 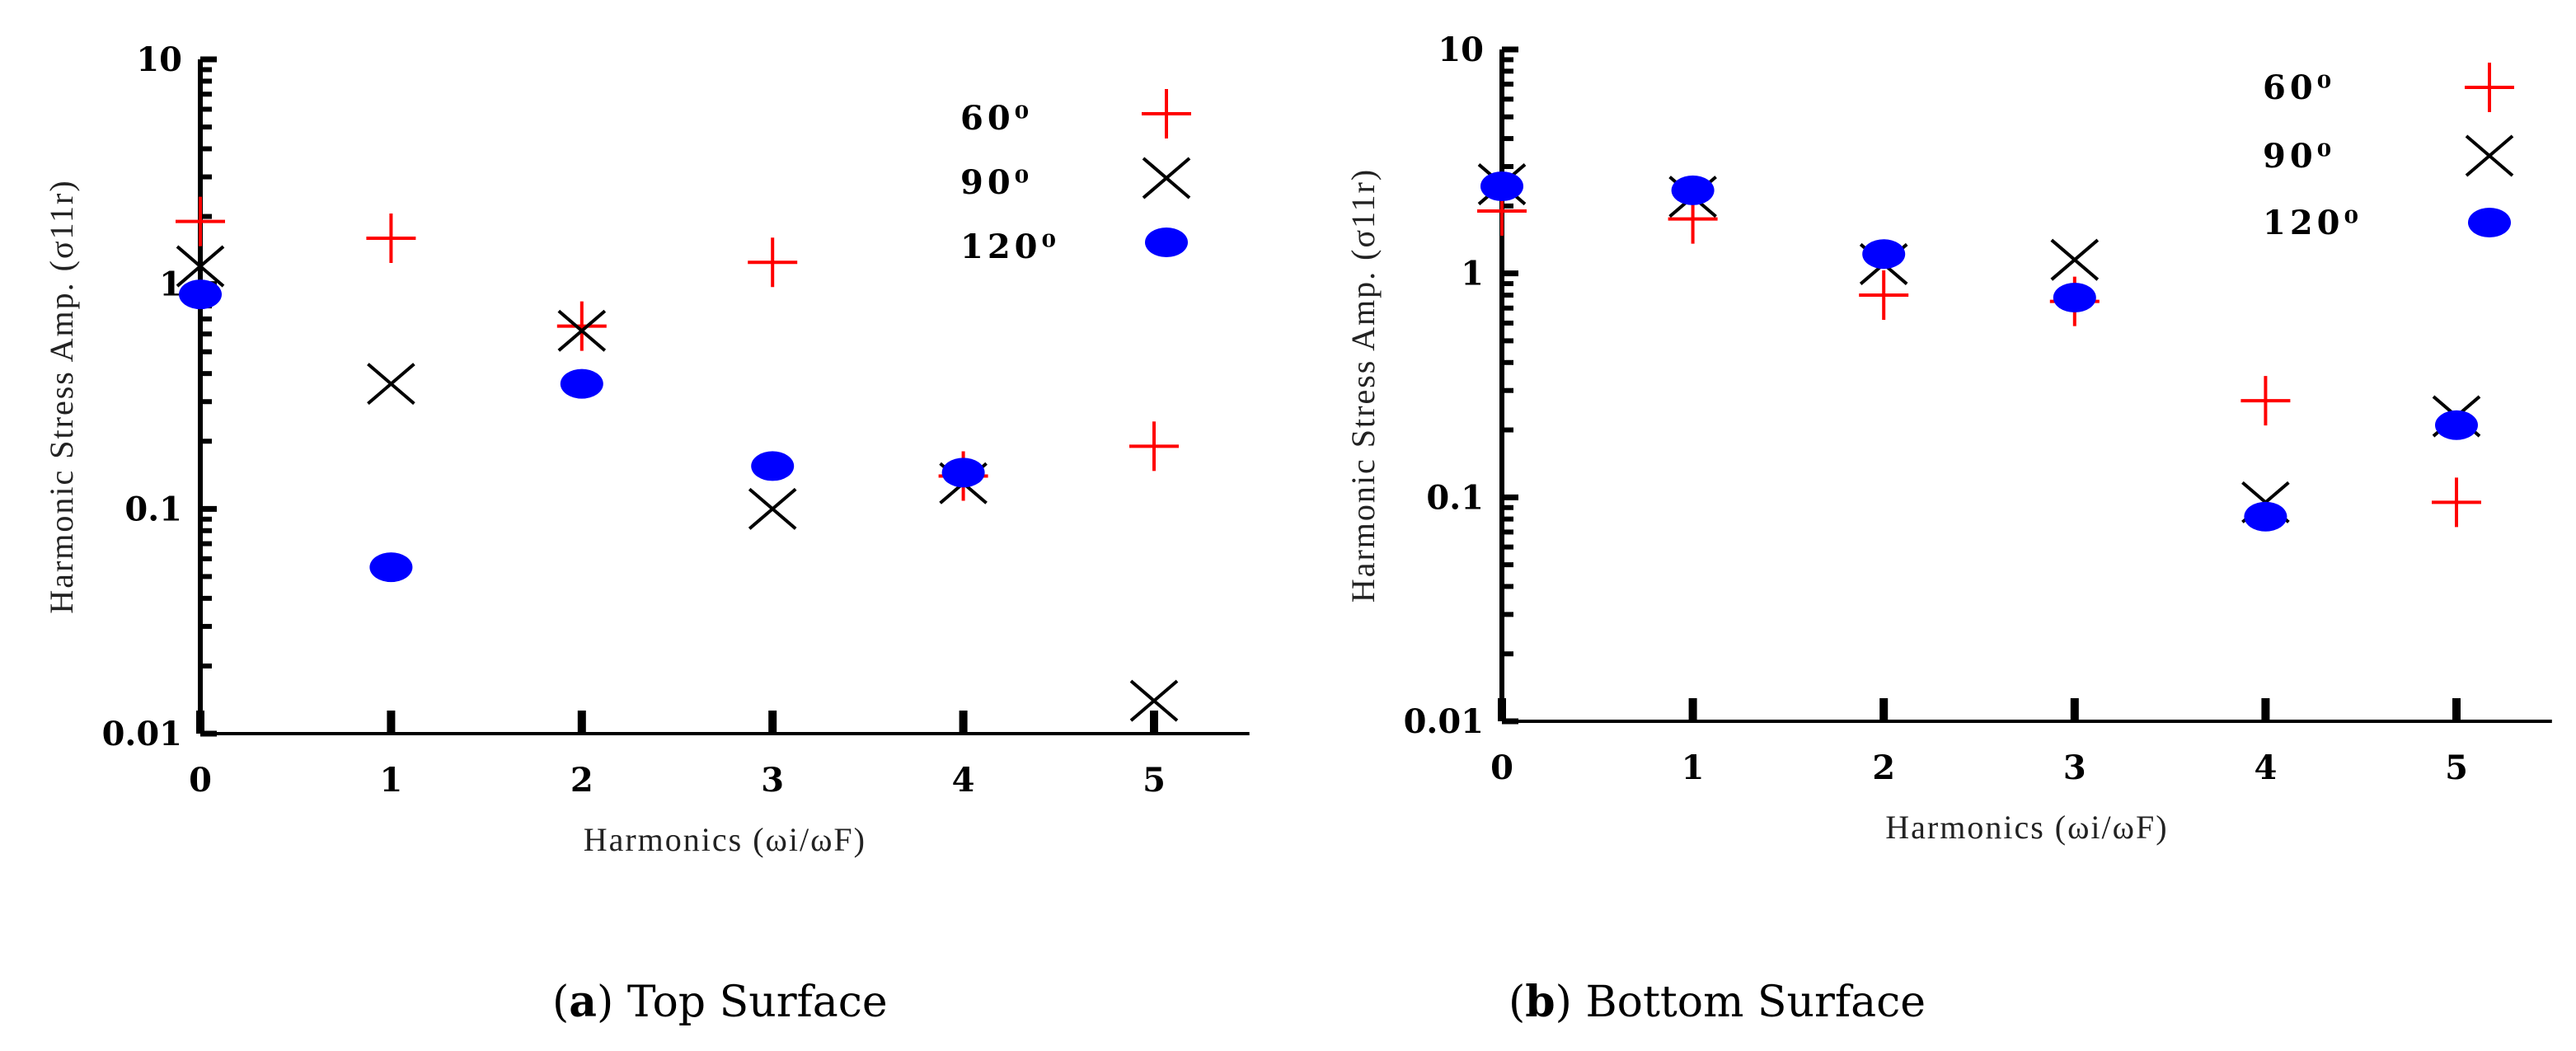 What do you see at coordinates (1741, 1003) in the screenshot?
I see `caption-text: ) Bottom Surface` at bounding box center [1741, 1003].